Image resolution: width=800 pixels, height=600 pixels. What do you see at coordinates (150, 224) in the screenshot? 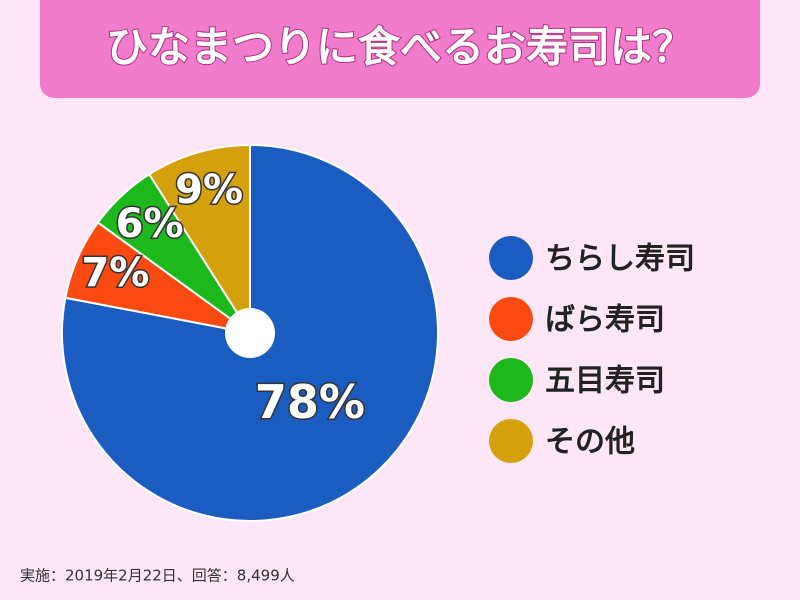
I see `value-label: 6%` at bounding box center [150, 224].